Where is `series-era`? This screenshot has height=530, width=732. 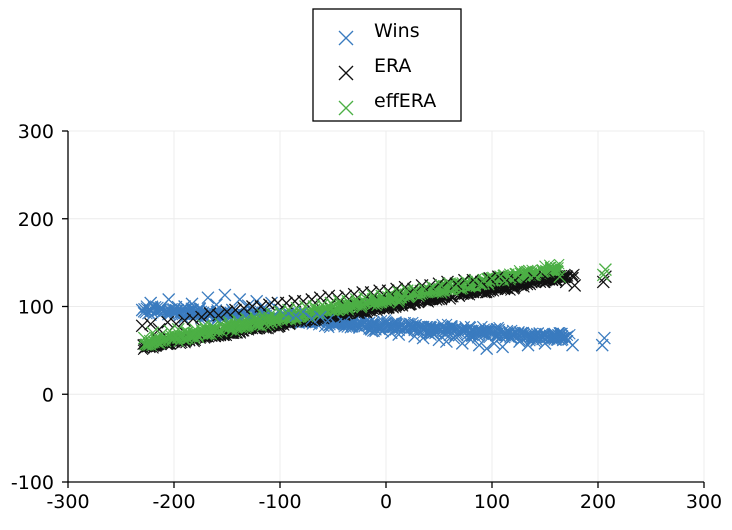 series-era is located at coordinates (373, 303).